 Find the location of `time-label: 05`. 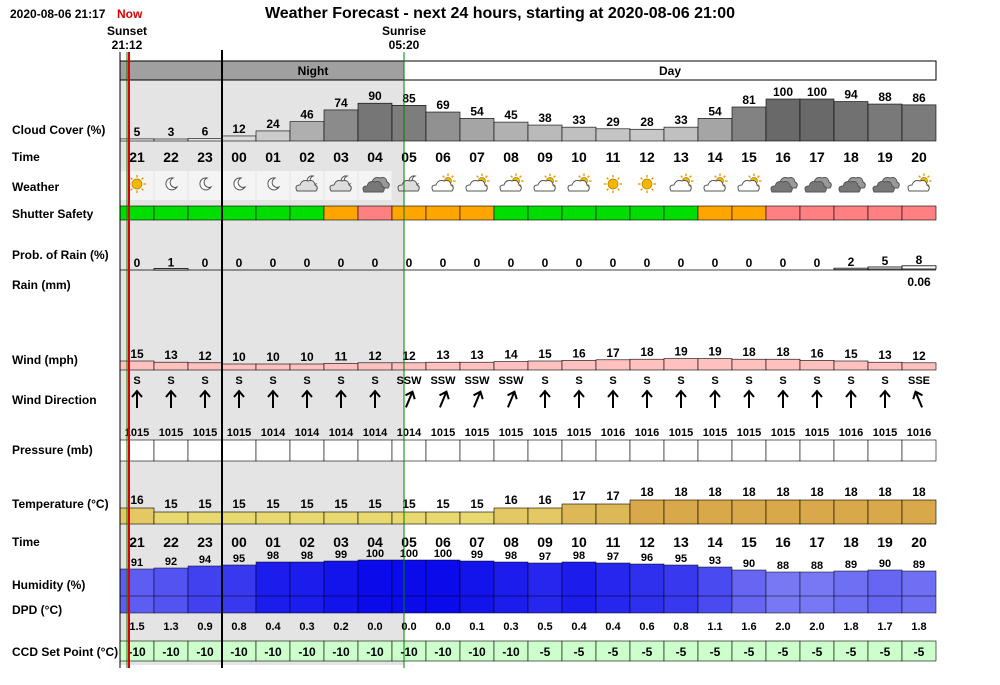

time-label: 05 is located at coordinates (409, 542).